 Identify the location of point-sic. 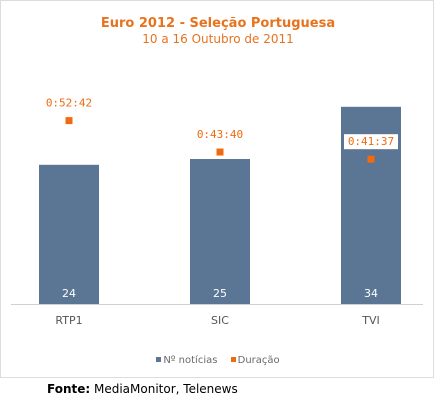
(220, 152).